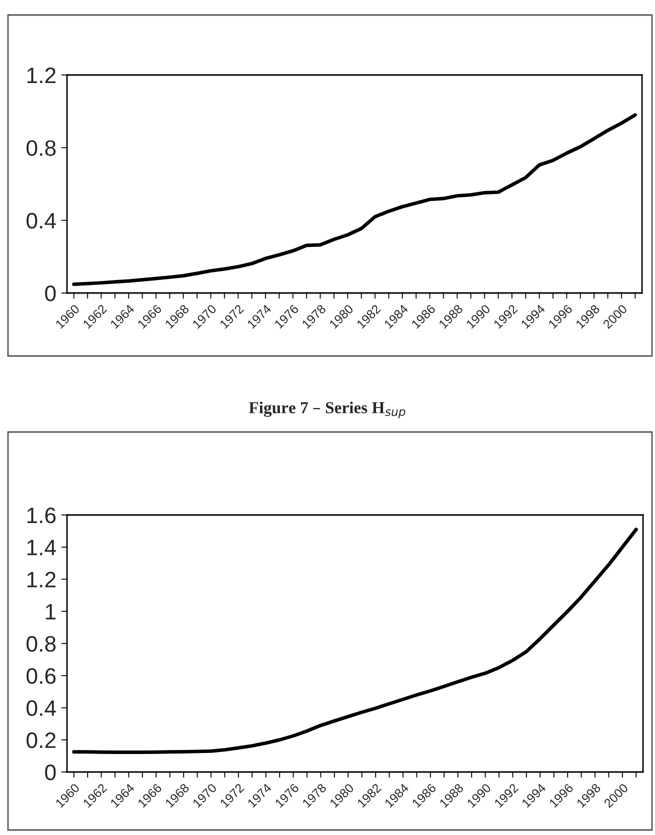 This screenshot has height=835, width=655. I want to click on y-tick-label: 1.6, so click(41, 516).